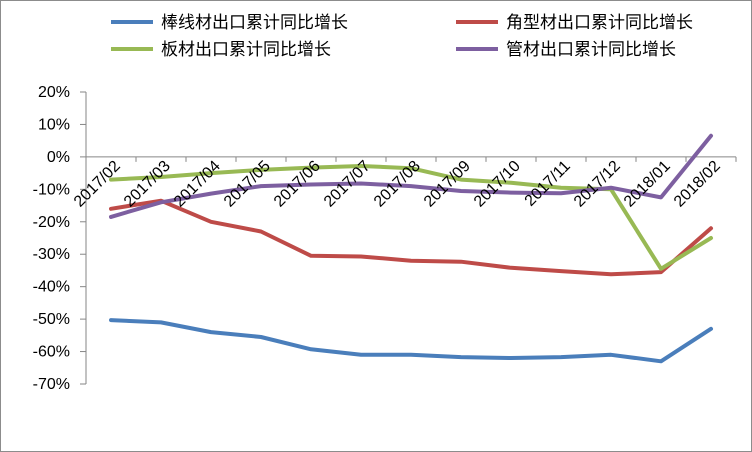 The image size is (752, 452). Describe the element at coordinates (51, 189) in the screenshot. I see `y-tick-label: -10%` at that location.